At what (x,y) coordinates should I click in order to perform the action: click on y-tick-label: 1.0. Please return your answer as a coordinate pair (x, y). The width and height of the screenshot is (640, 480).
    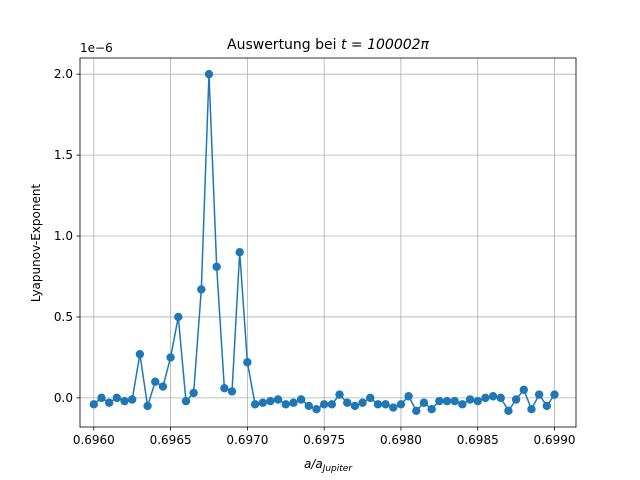
    Looking at the image, I should click on (63, 236).